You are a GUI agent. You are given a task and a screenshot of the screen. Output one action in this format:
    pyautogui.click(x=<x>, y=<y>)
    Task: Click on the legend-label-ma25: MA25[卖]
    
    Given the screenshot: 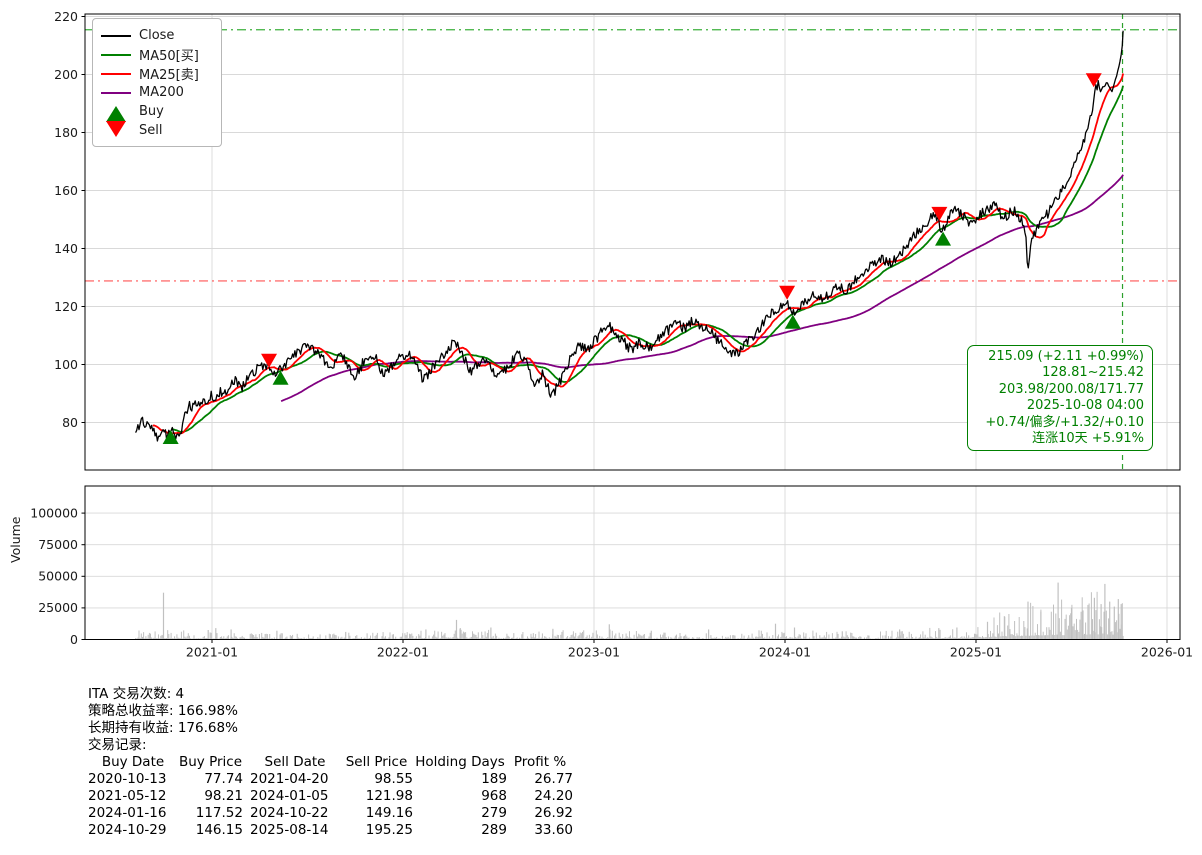 What is the action you would take?
    pyautogui.click(x=169, y=75)
    